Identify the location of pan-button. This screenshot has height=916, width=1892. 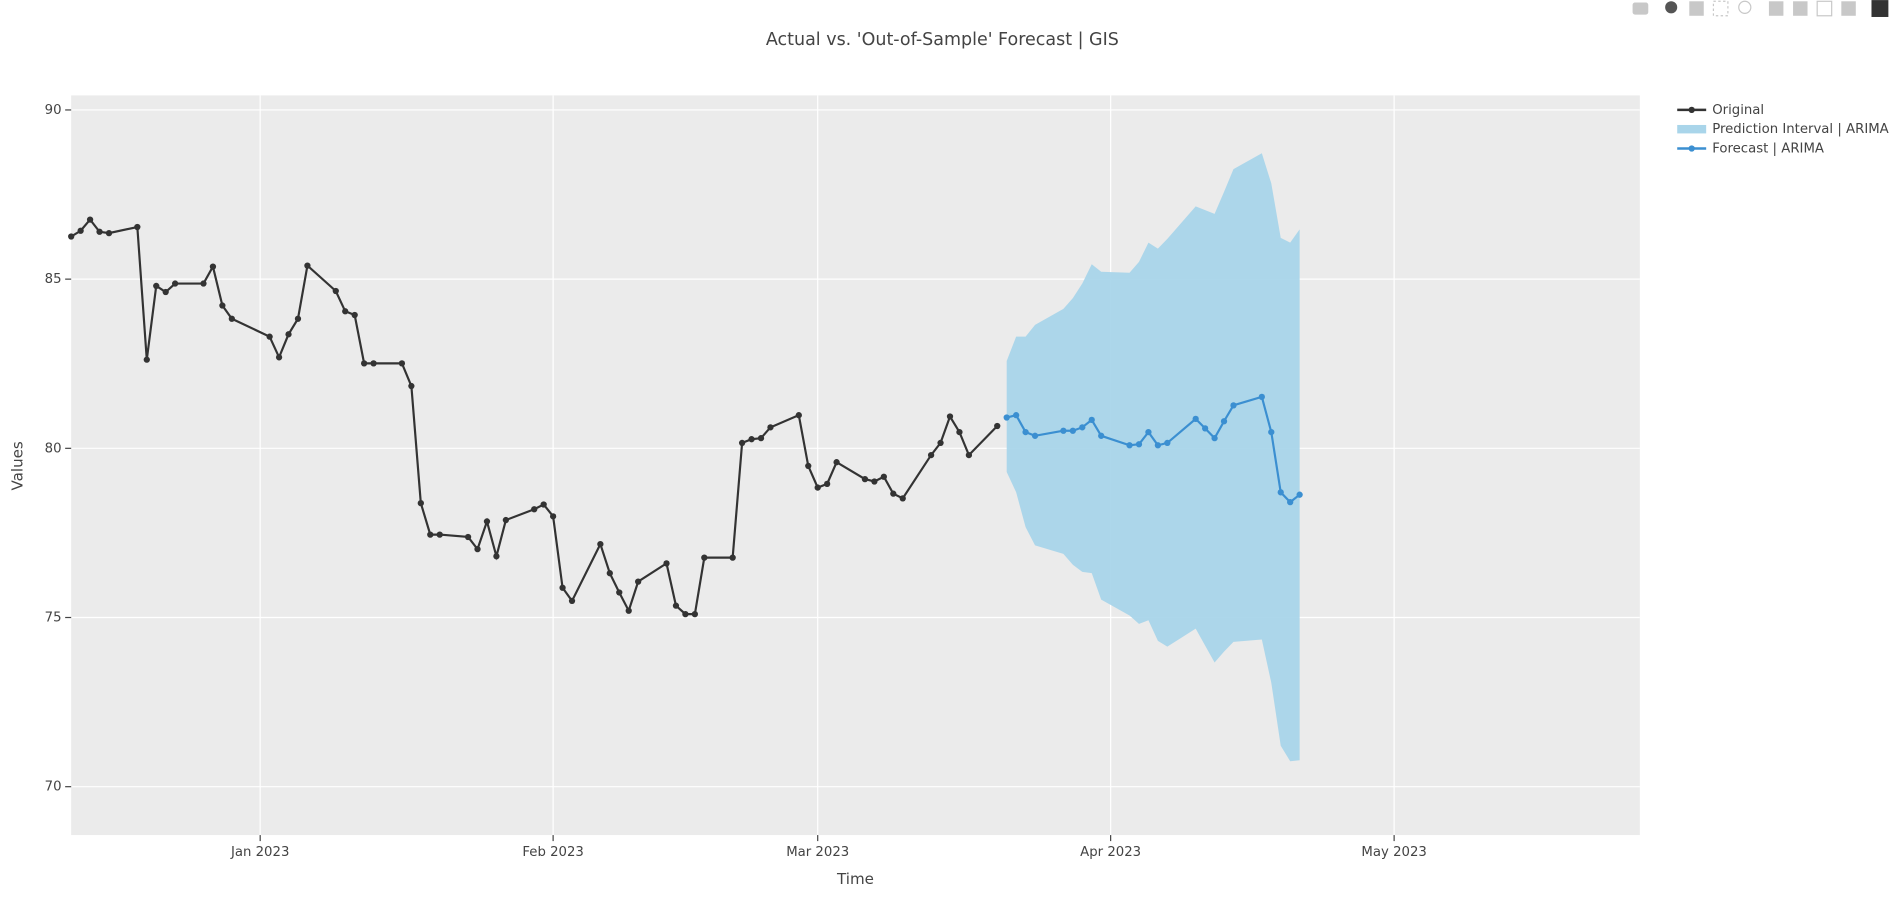
(1696, 8).